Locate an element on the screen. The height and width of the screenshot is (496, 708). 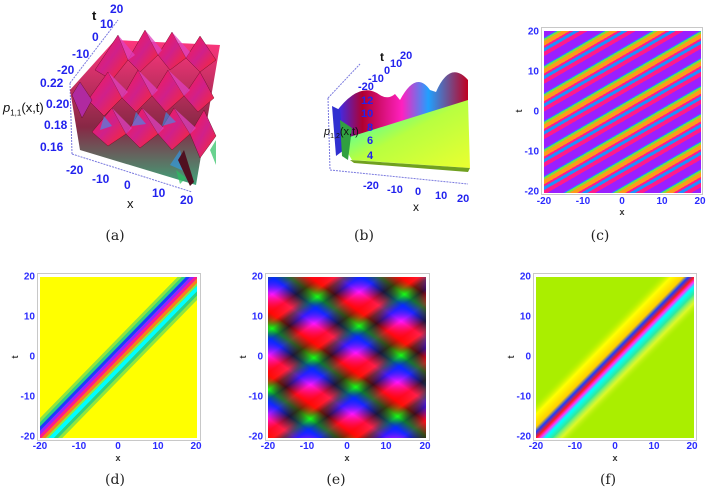
d-contour-plot is located at coordinates (118, 357).